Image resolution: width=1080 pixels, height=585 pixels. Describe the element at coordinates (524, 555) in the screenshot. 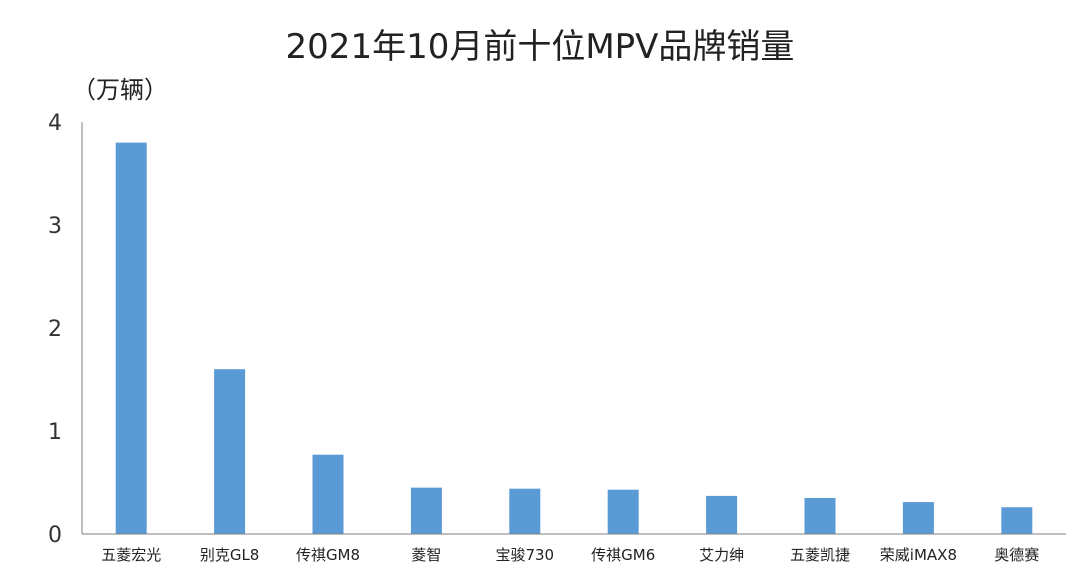

I see `x-tick-label: 宝骏730` at that location.